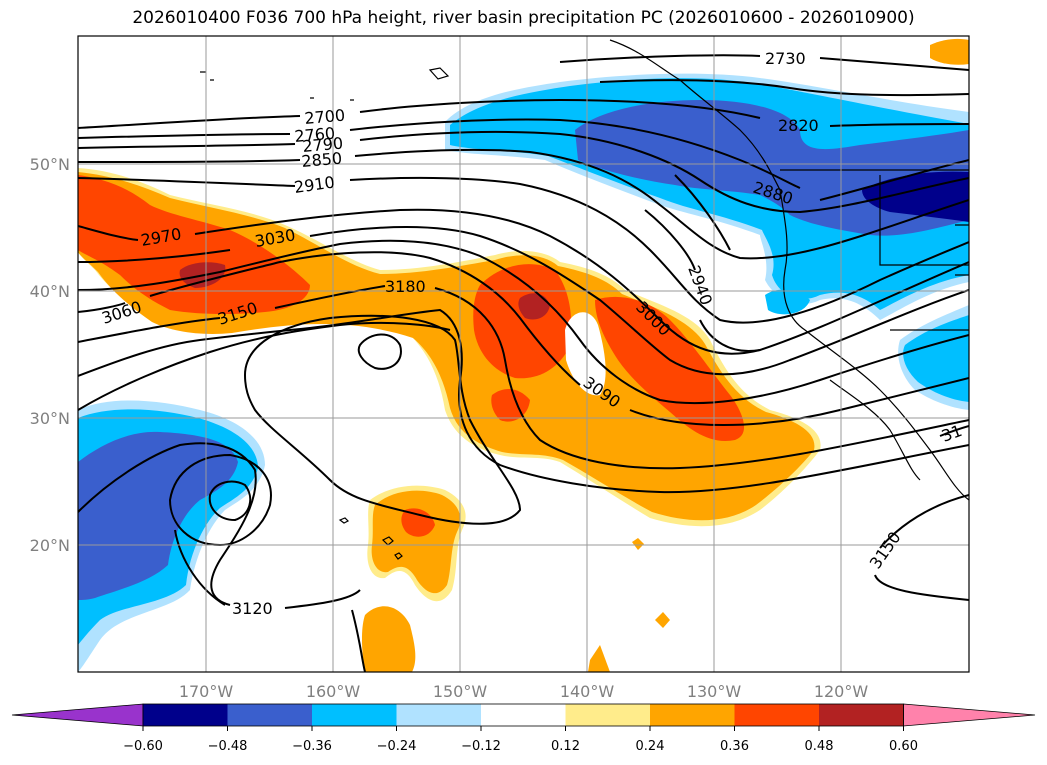  Describe the element at coordinates (322, 160) in the screenshot. I see `contour-label: 2850` at that location.